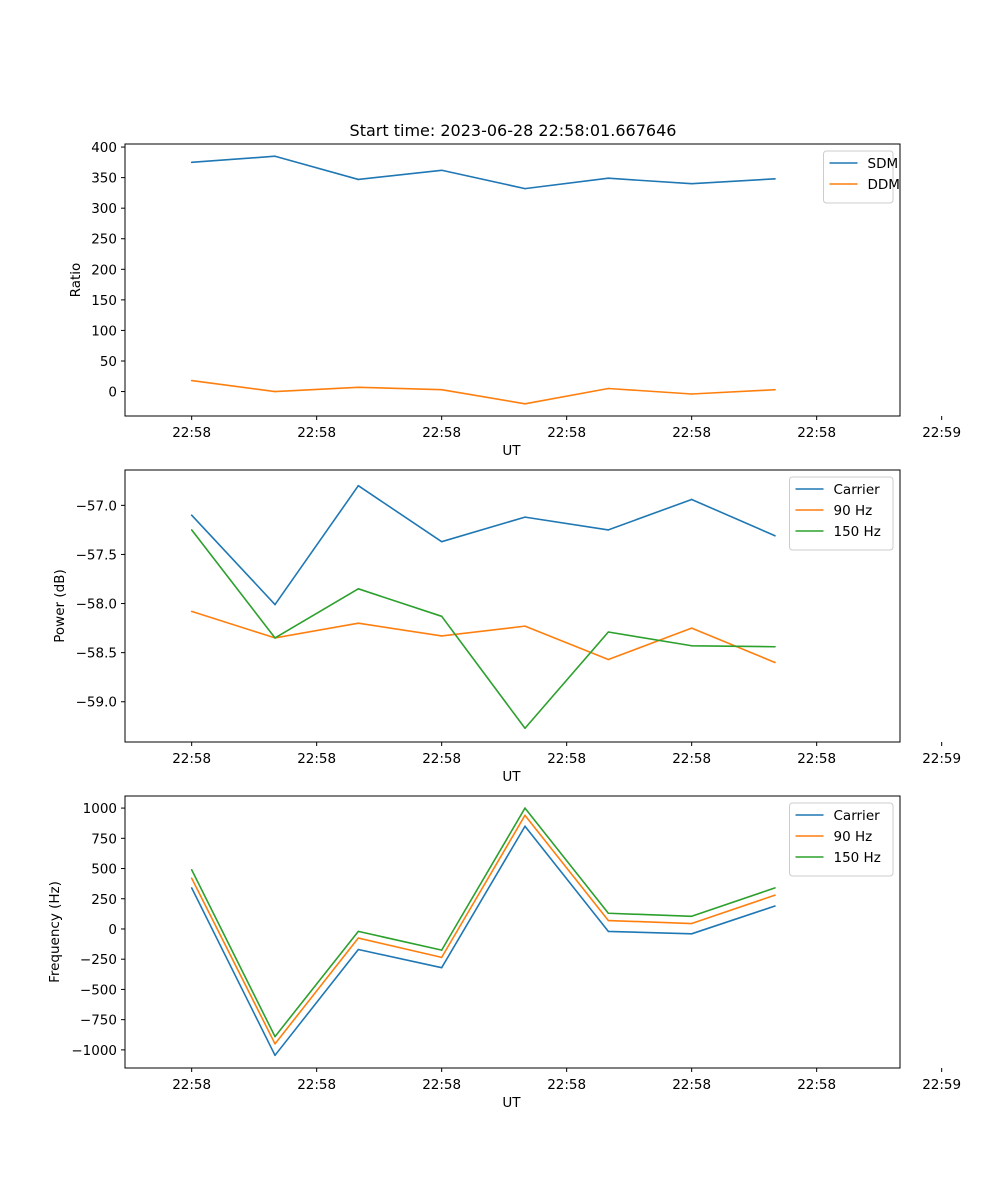 Image resolution: width=1000 pixels, height=1200 pixels. Describe the element at coordinates (511, 451) in the screenshot. I see `x-axis-label: UT` at that location.